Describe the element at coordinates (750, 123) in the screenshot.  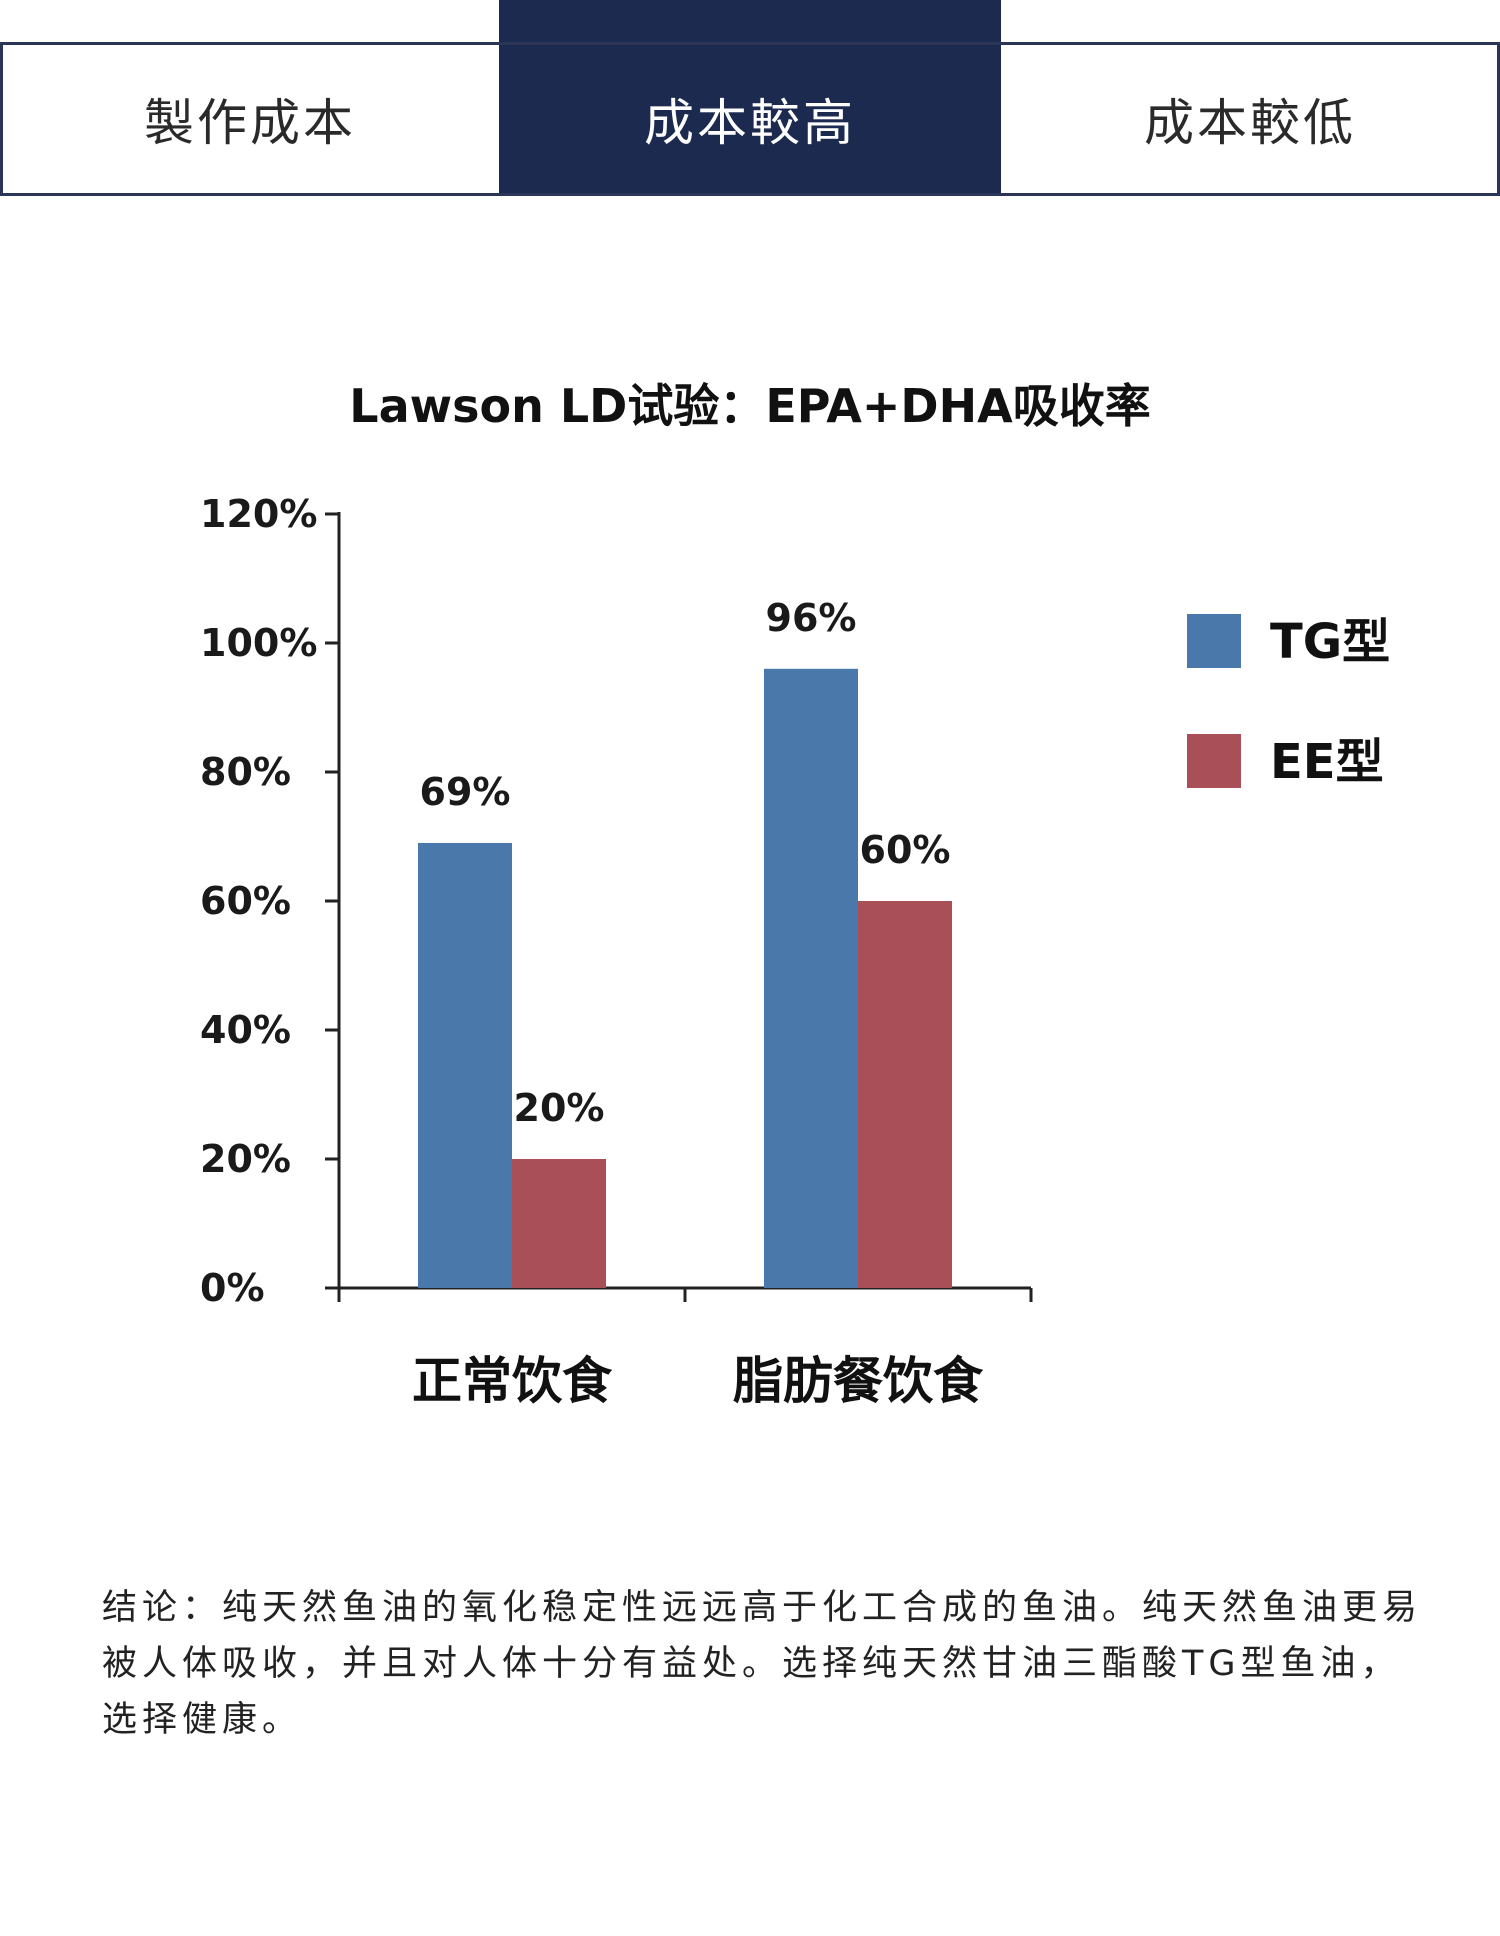
I see `tg-cost-cell: 成本較高` at that location.